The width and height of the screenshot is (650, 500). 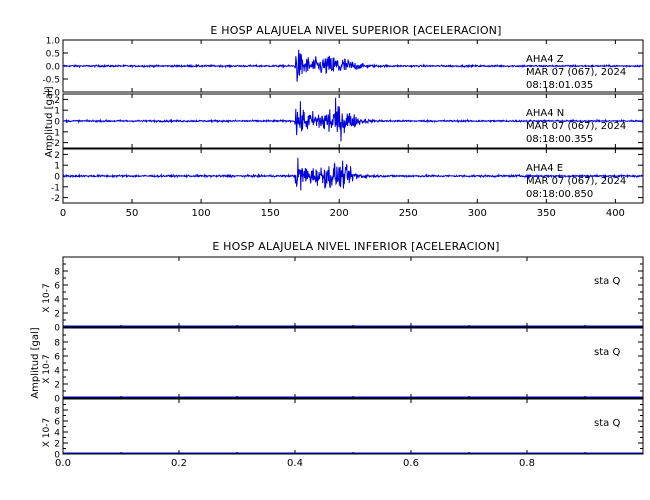 I want to click on x-tick-label: 0.0, so click(x=63, y=463).